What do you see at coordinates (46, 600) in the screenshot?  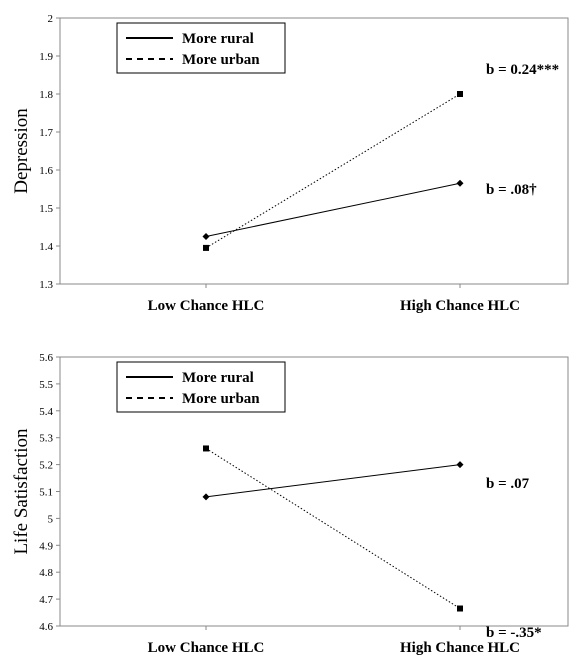 I see `y-tick-label: 4.7` at bounding box center [46, 600].